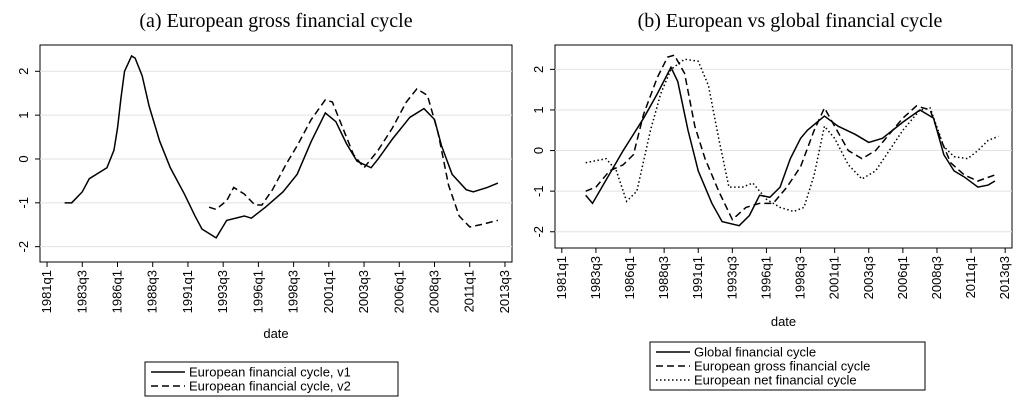 The width and height of the screenshot is (1019, 407). Describe the element at coordinates (270, 372) in the screenshot. I see `legend-label: European financial cycle, v1` at that location.